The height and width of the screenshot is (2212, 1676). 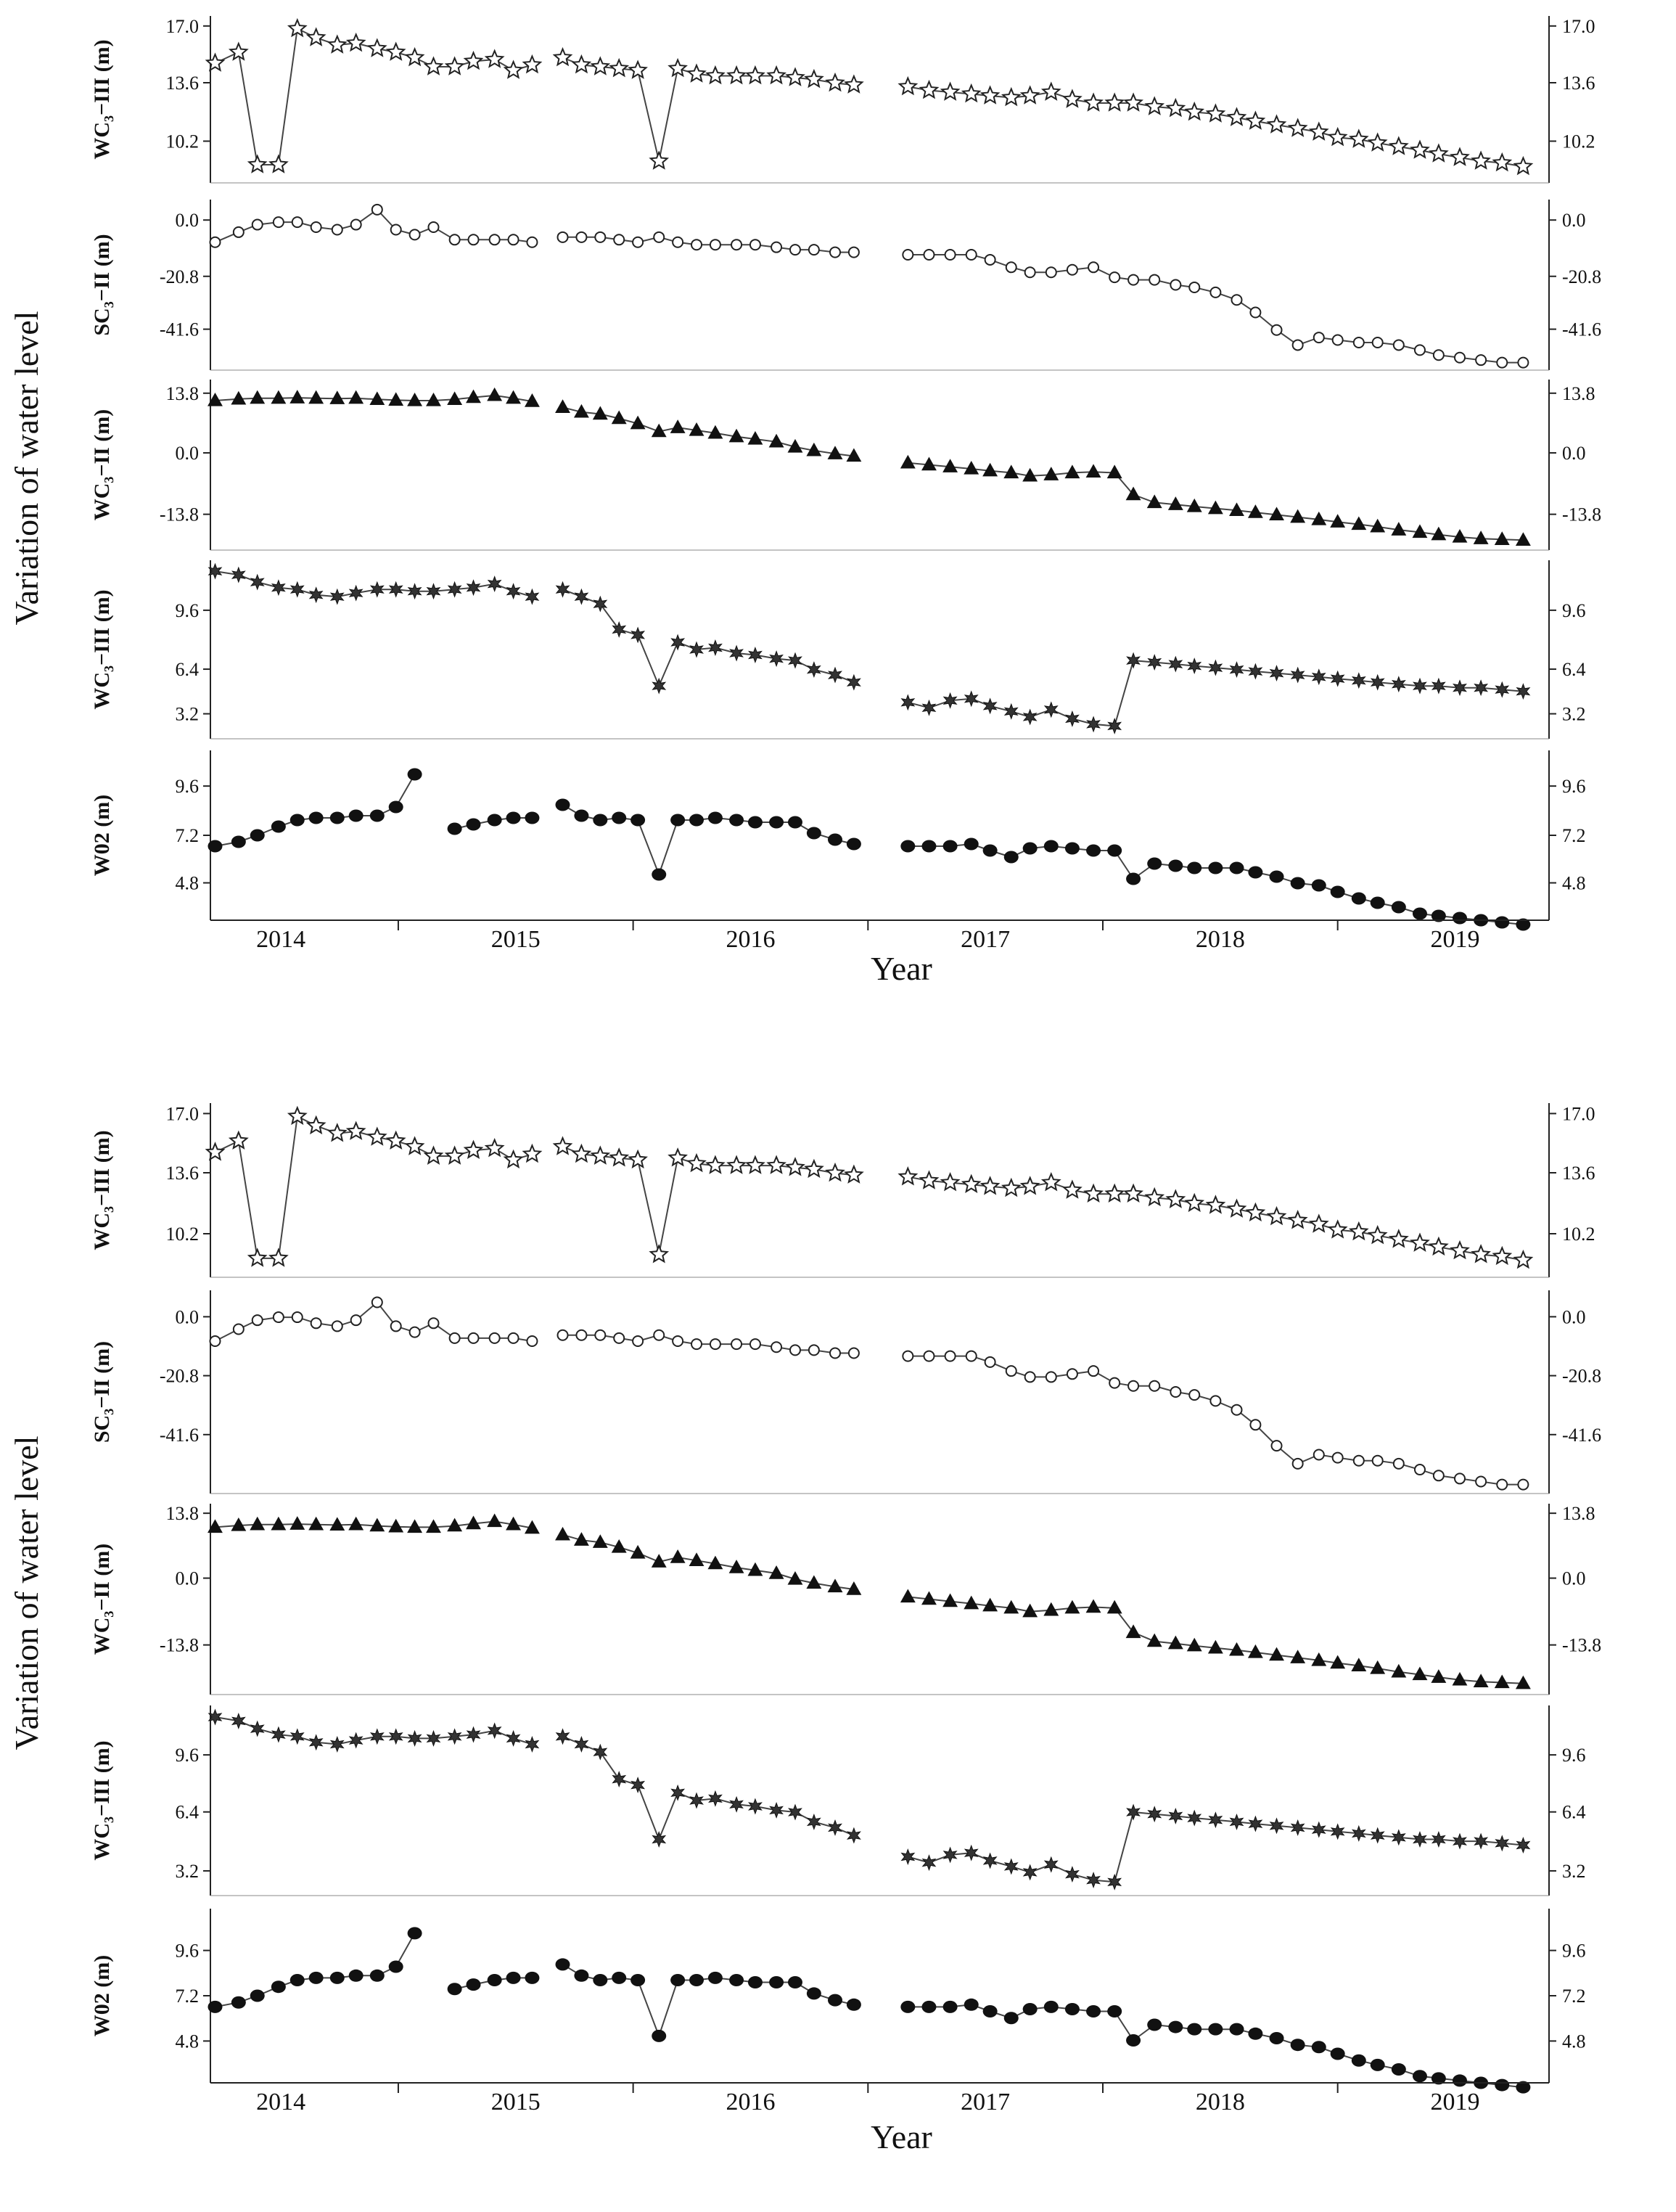 I want to click on left-tick-label: 0.0, so click(x=188, y=1316).